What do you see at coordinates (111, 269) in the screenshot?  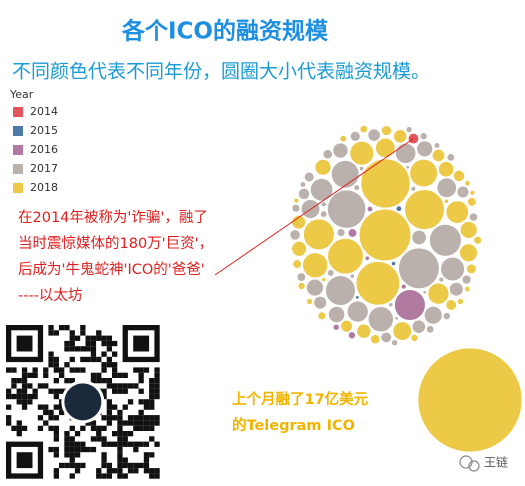 I see `annotation-text: 后成为'牛鬼蛇神'ICO的'爸爸'` at bounding box center [111, 269].